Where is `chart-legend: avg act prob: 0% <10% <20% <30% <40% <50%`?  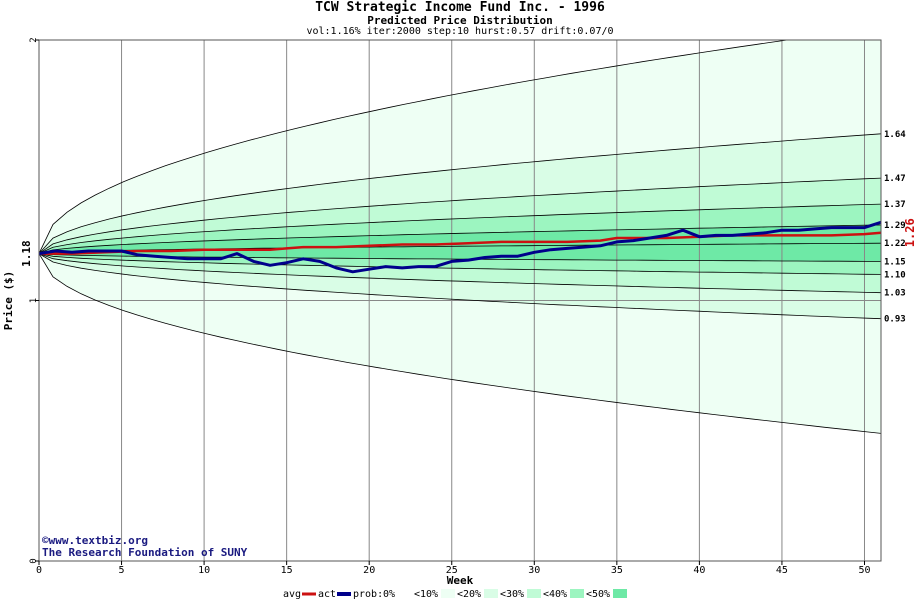
chart-legend: avg act prob: 0% <10% <20% <30% <40% <50% is located at coordinates (455, 594).